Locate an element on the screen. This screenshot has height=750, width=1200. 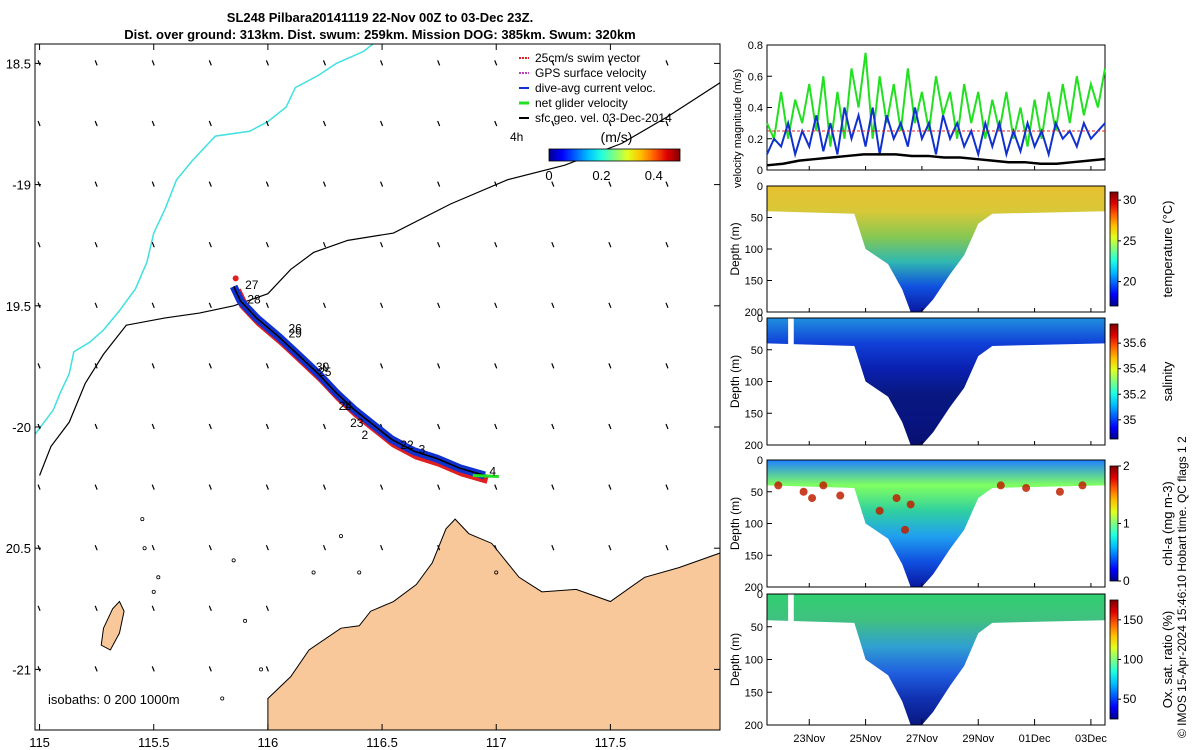
map-x-tick-label: 115 is located at coordinates (39, 742).